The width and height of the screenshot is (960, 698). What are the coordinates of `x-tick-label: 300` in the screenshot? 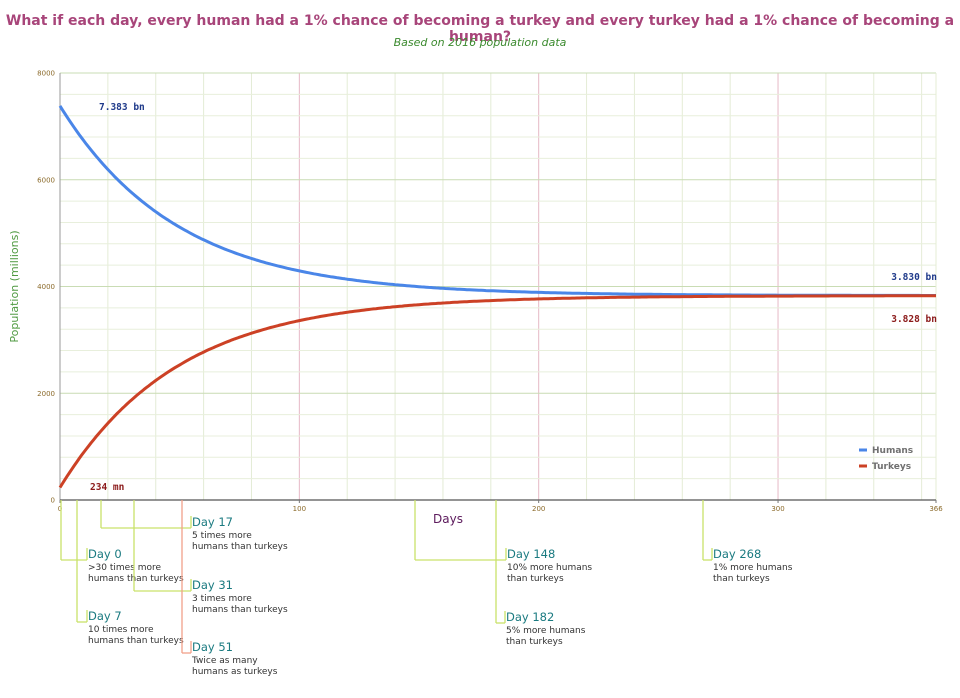 It's located at (777, 509).